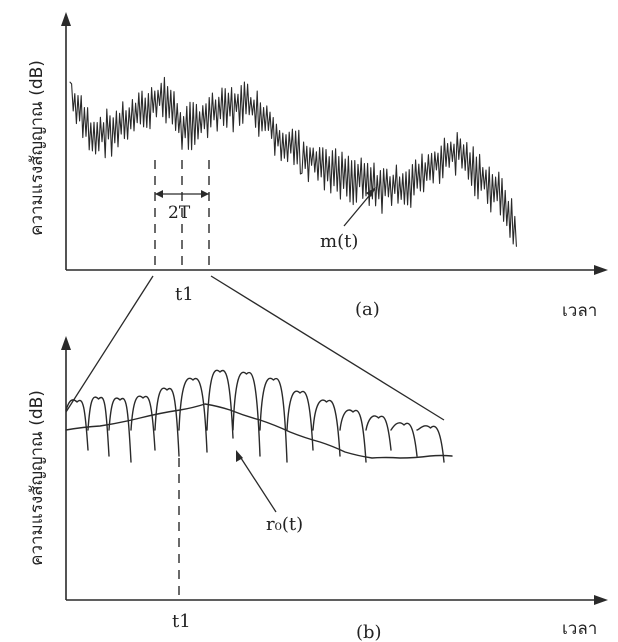 This screenshot has width=618, height=642. What do you see at coordinates (37, 478) in the screenshot?
I see `panel-b-y-axis-label: ความแรงสัญญาณ (dB)` at bounding box center [37, 478].